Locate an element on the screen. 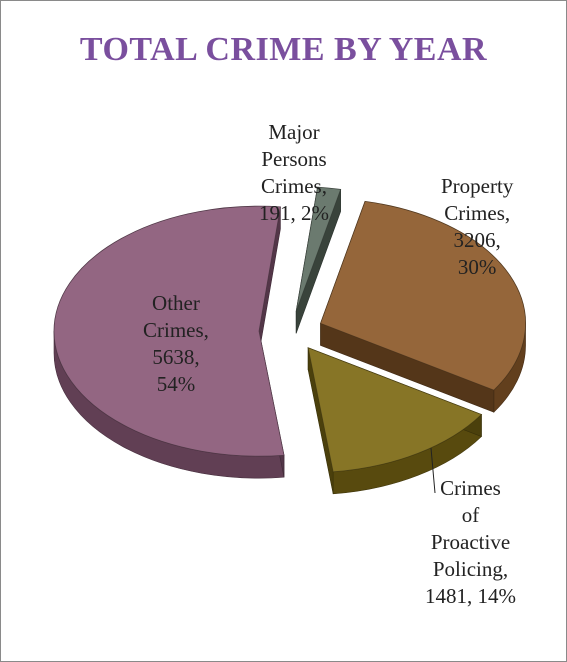  leader-line-proactive-policing is located at coordinates (433, 470).